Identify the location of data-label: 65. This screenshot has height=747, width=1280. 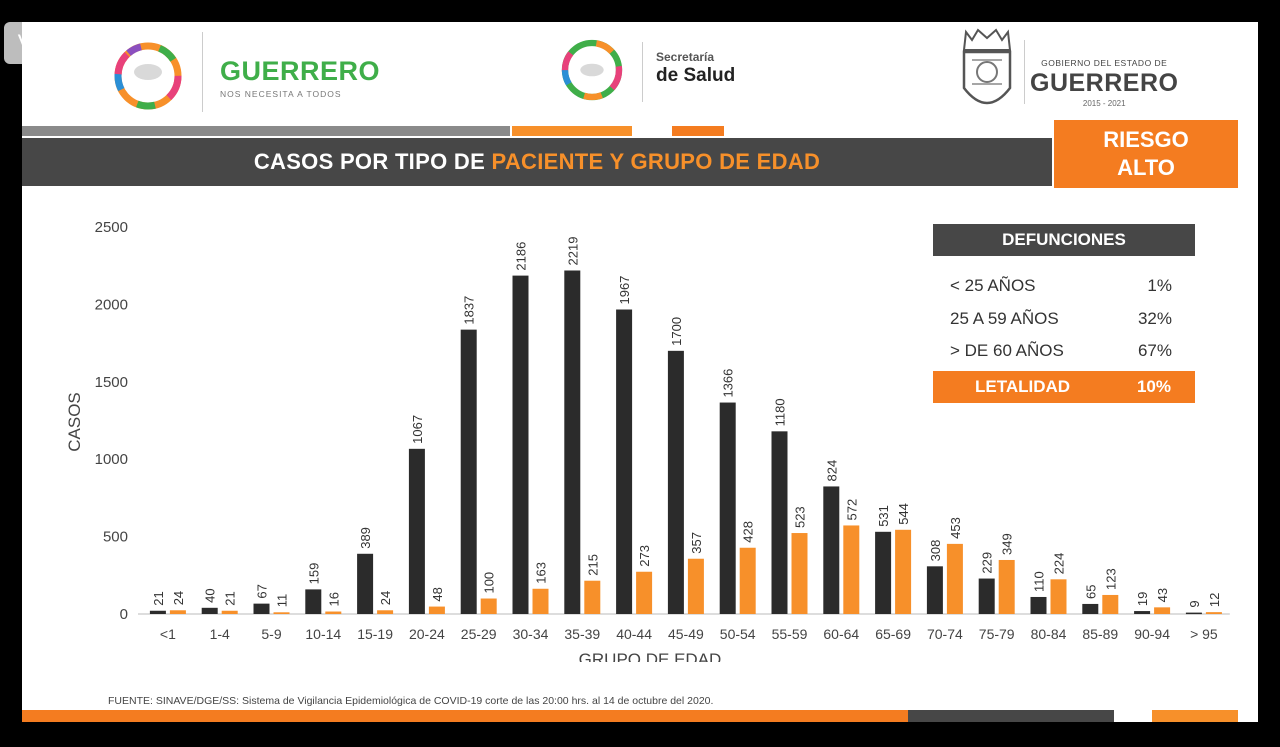
(1090, 591).